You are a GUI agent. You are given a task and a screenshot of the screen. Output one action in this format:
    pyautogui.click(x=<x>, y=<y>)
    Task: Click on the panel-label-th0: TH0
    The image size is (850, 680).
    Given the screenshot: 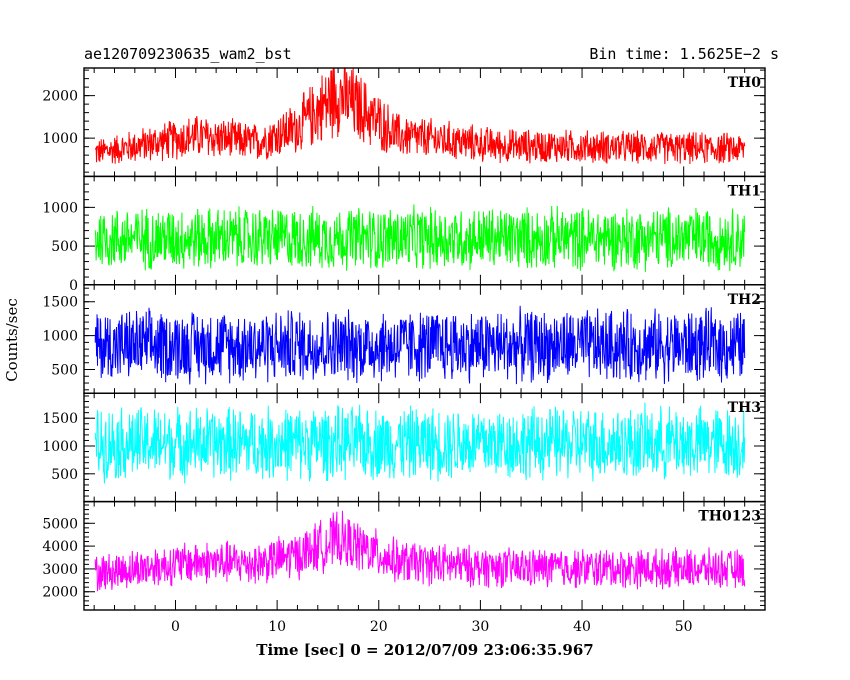 What is the action you would take?
    pyautogui.click(x=745, y=83)
    